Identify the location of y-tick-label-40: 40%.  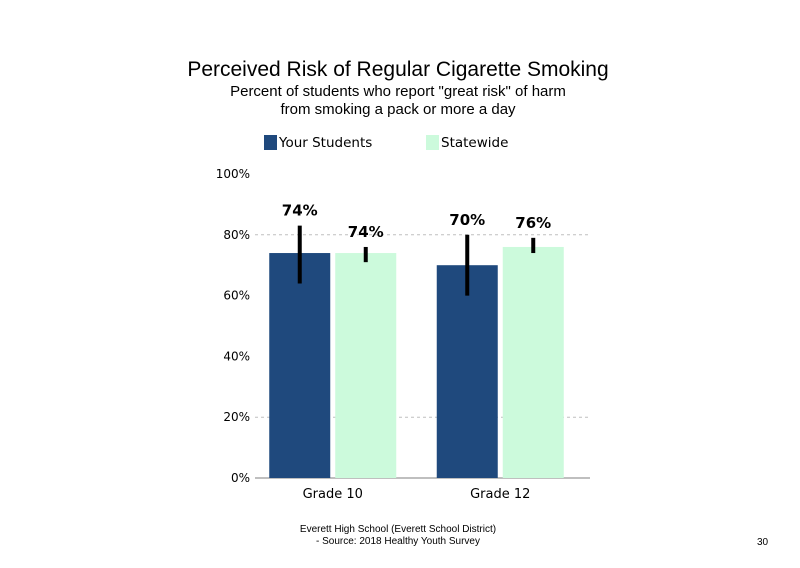
(236, 356).